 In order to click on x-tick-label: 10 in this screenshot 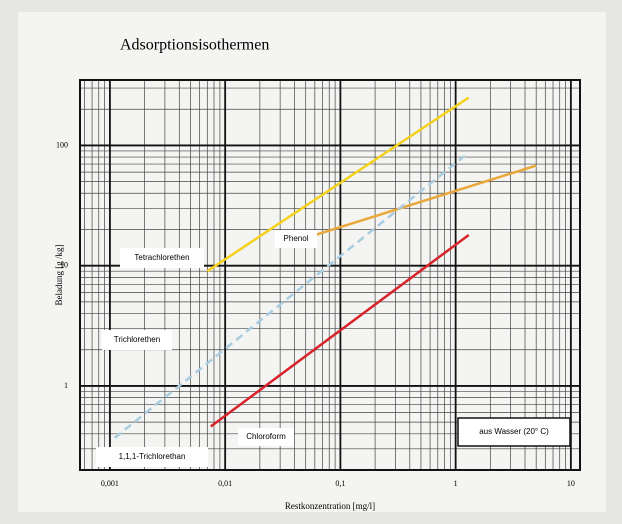, I will do `click(571, 483)`.